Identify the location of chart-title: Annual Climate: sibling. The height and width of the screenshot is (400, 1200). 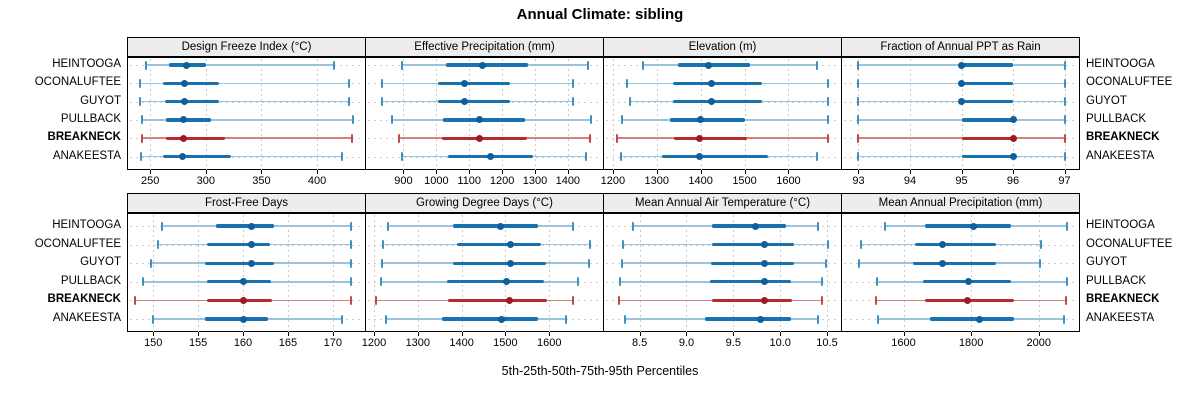
(600, 14).